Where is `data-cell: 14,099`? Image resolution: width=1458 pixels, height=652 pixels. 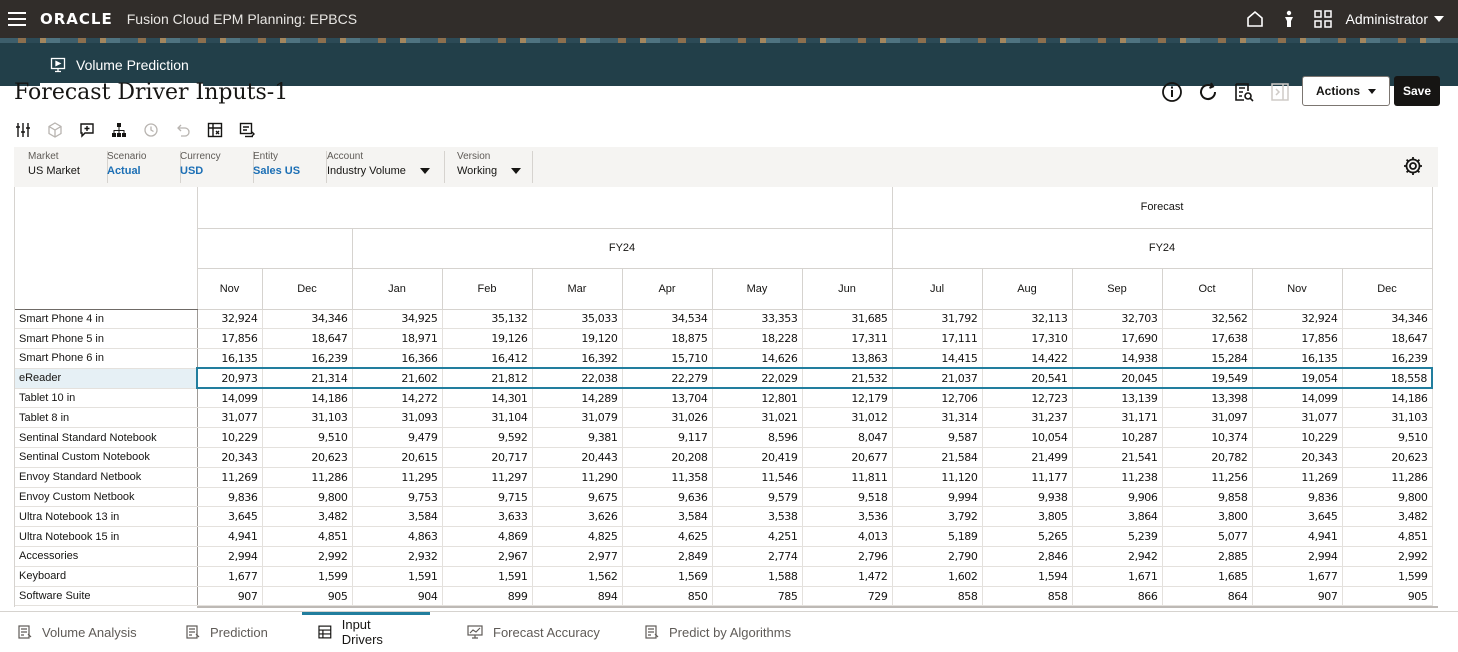 data-cell: 14,099 is located at coordinates (230, 398).